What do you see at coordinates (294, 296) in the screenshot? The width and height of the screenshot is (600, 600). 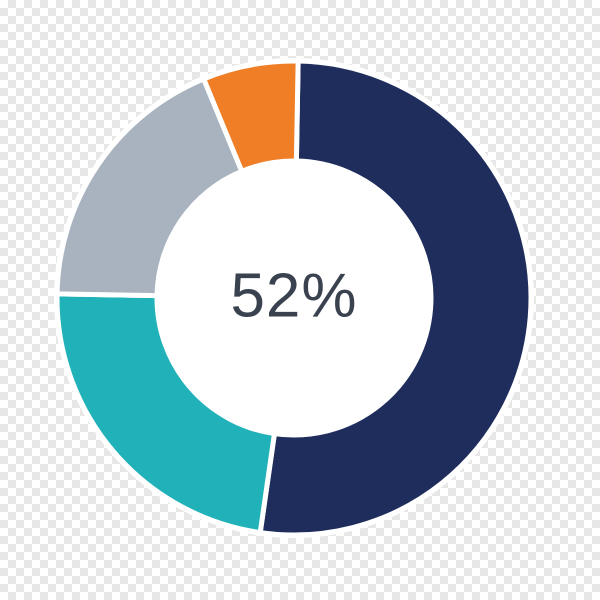 I see `donut-center-label: 52%` at bounding box center [294, 296].